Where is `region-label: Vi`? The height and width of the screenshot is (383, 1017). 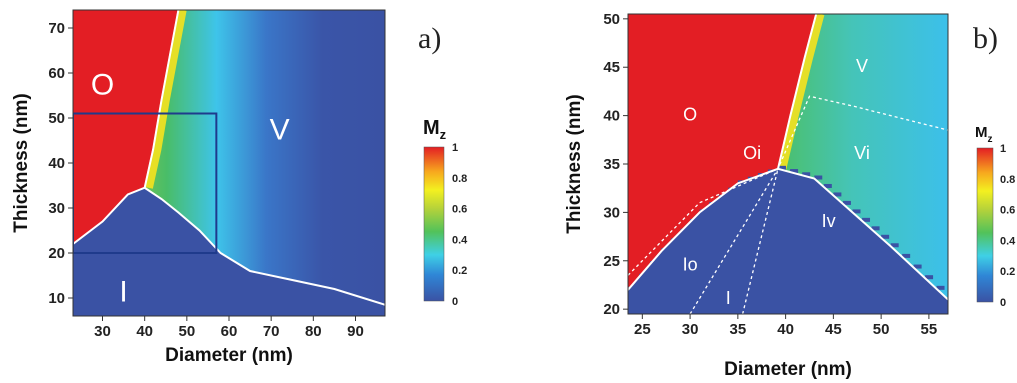 region-label: Vi is located at coordinates (862, 153).